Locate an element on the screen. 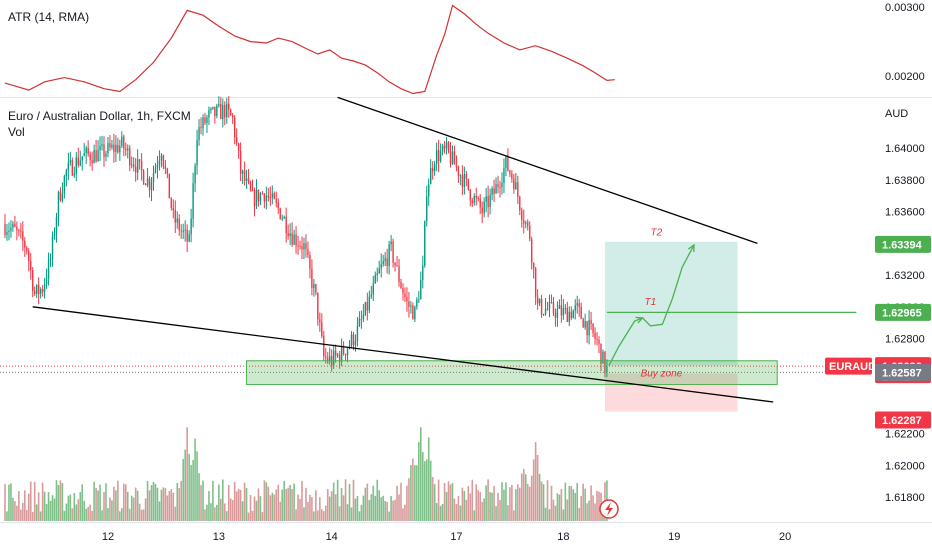  replay-button is located at coordinates (609, 509).